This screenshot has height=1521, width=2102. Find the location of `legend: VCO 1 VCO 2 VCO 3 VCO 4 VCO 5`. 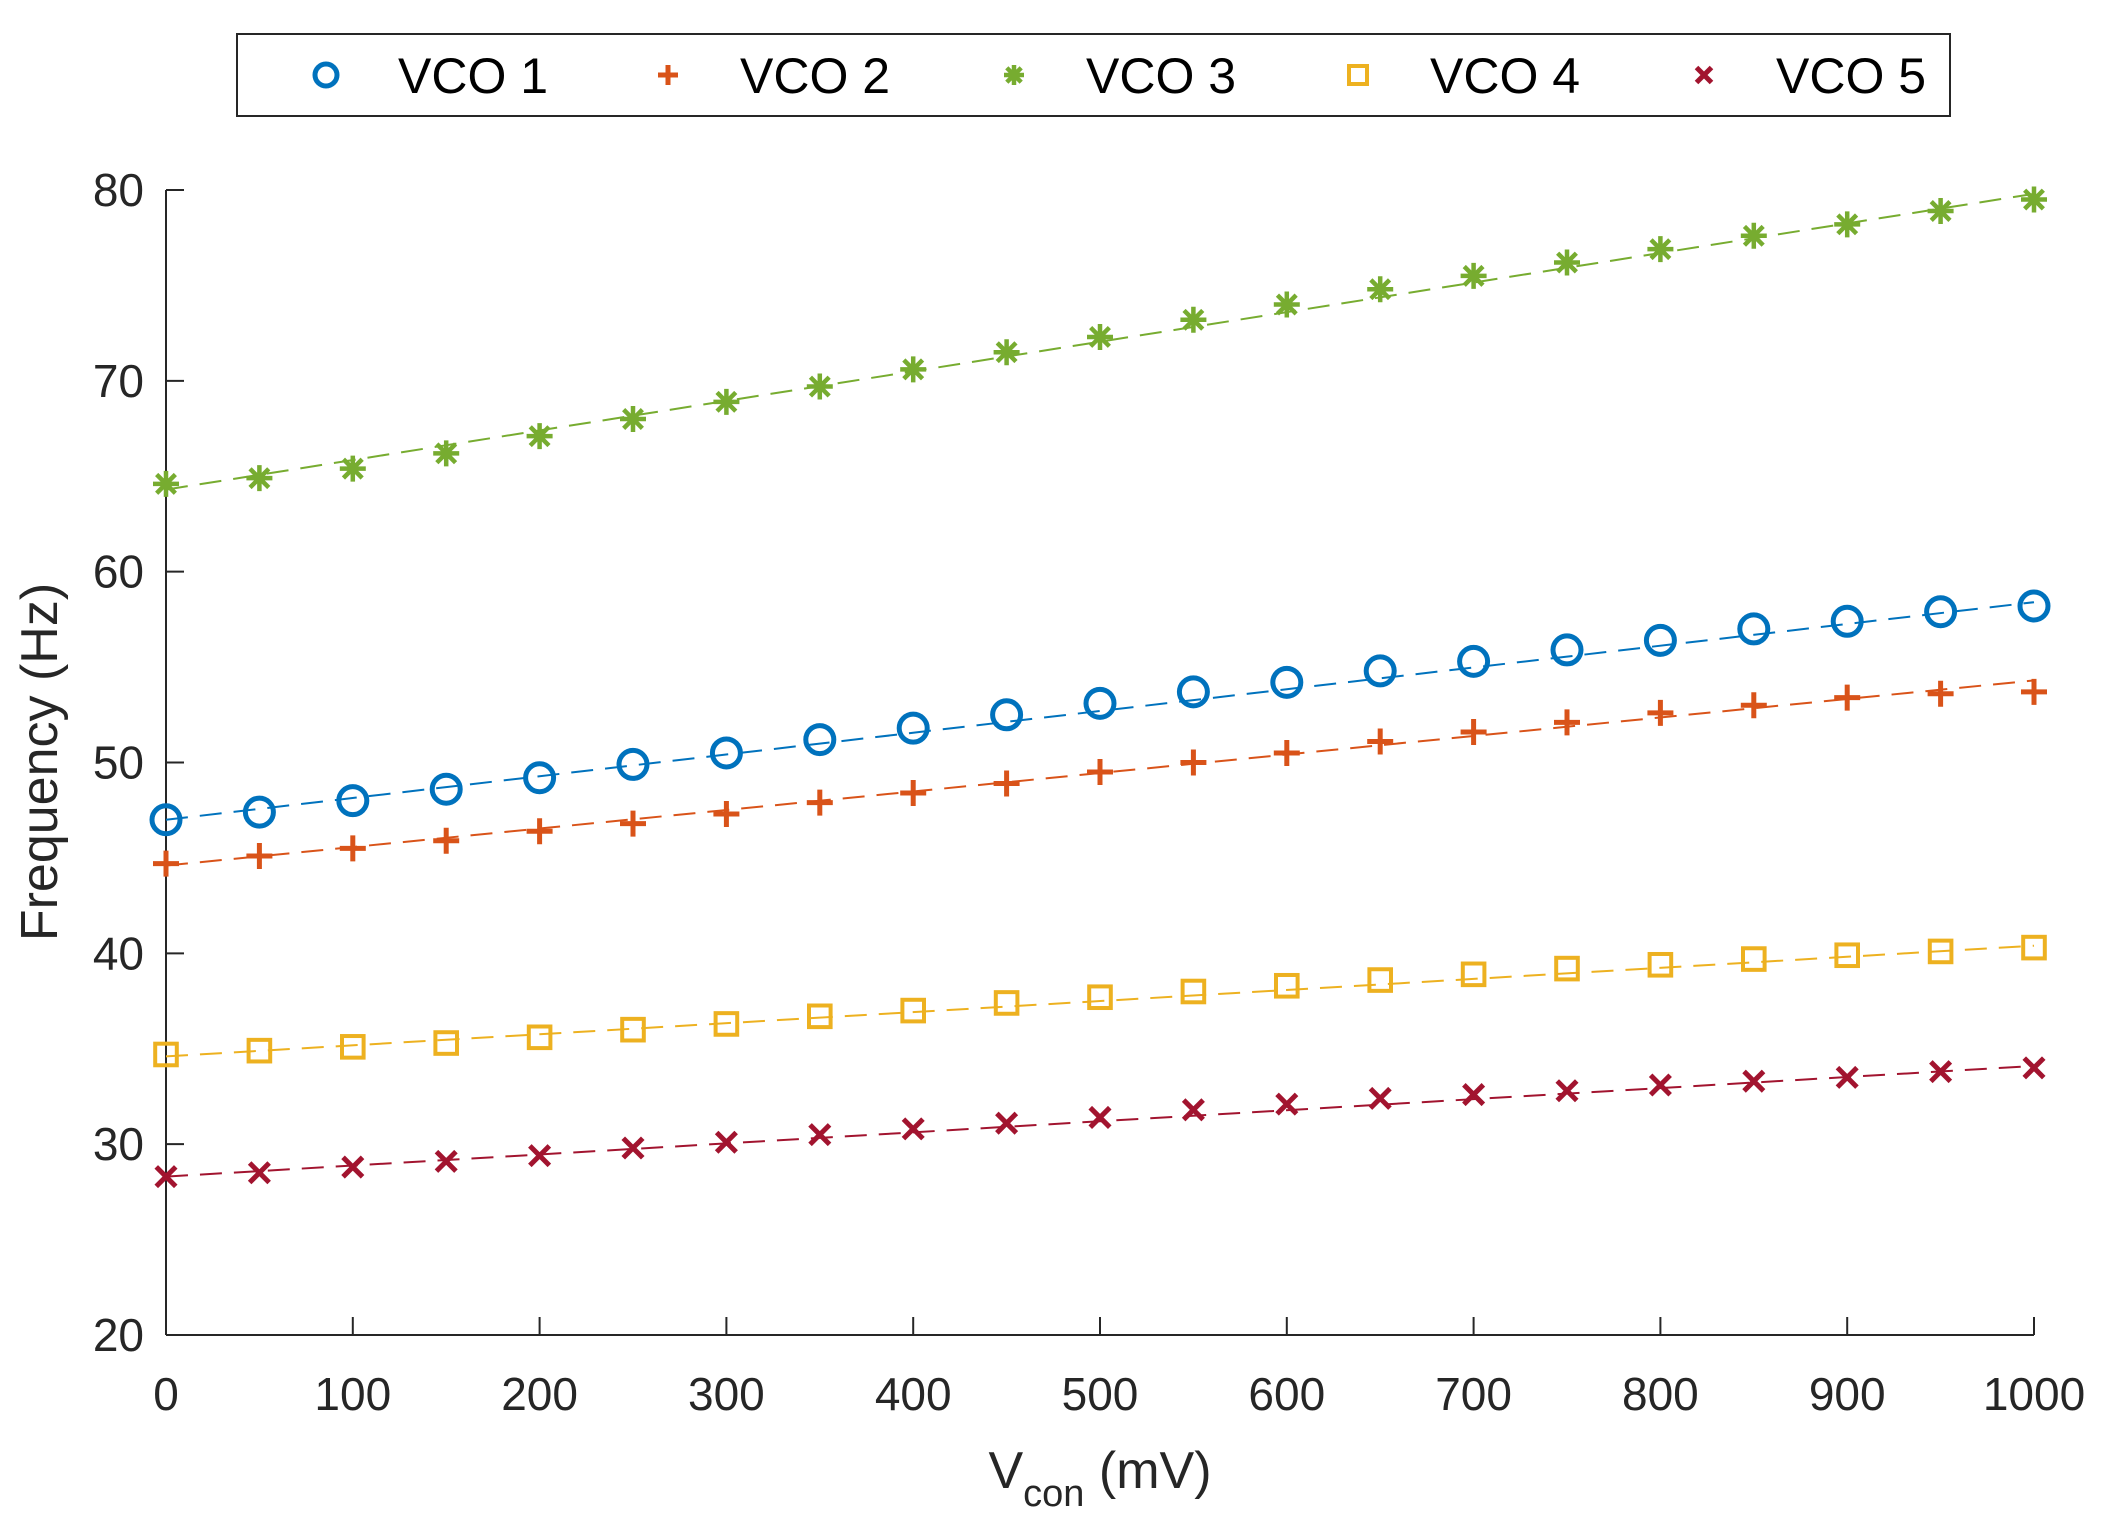

legend: VCO 1 VCO 2 VCO 3 VCO 4 VCO 5 is located at coordinates (1093, 75).